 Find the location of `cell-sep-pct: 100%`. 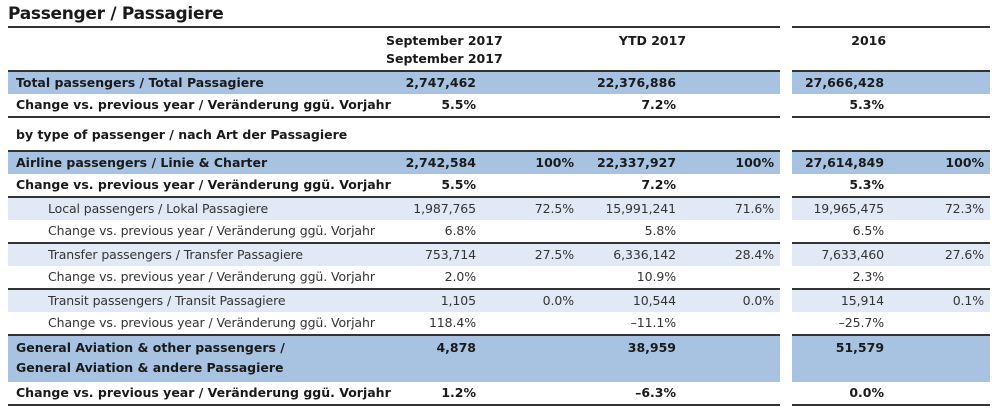

cell-sep-pct: 100% is located at coordinates (530, 163).